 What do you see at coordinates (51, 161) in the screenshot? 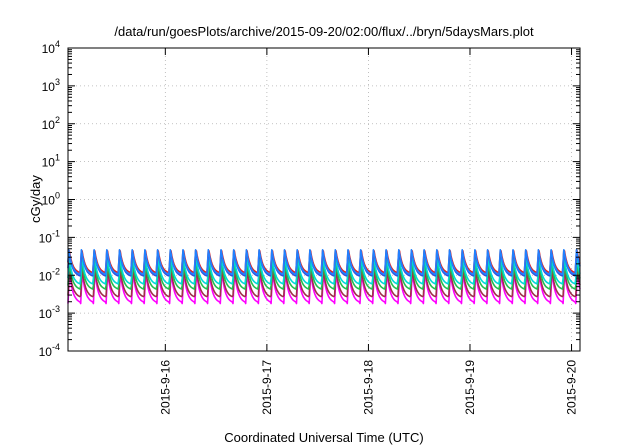
I see `y-tick-label: 10¹` at bounding box center [51, 161].